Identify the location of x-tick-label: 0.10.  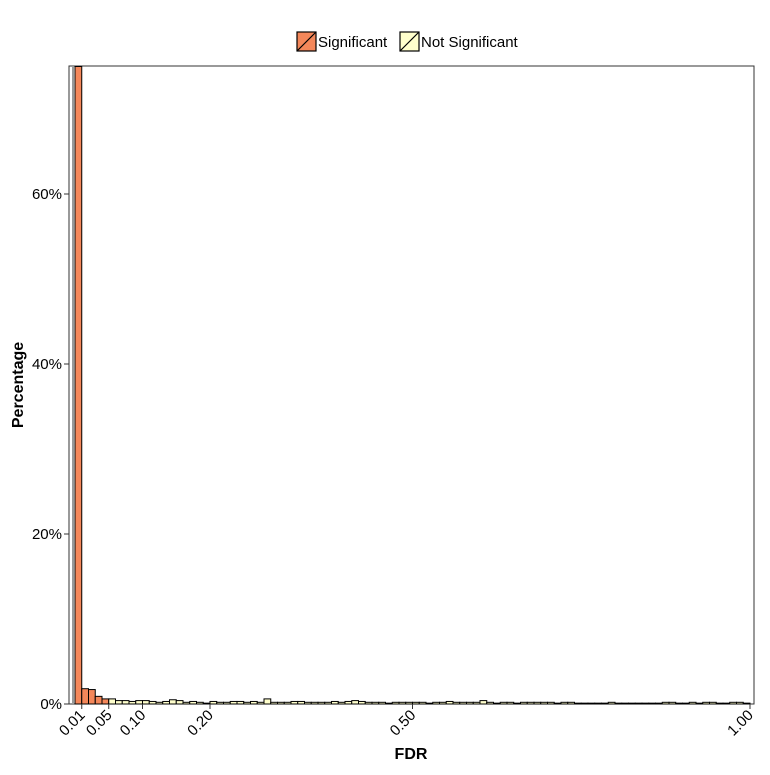
(133, 723).